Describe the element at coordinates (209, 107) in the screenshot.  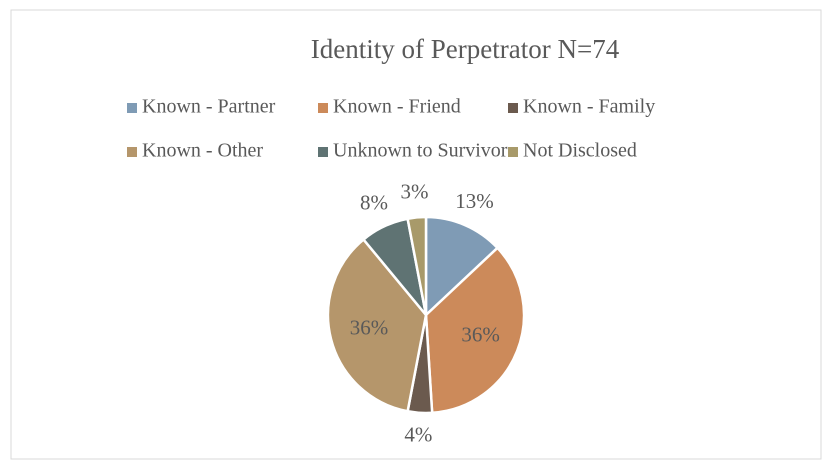
I see `legend-label: Known - Partner` at that location.